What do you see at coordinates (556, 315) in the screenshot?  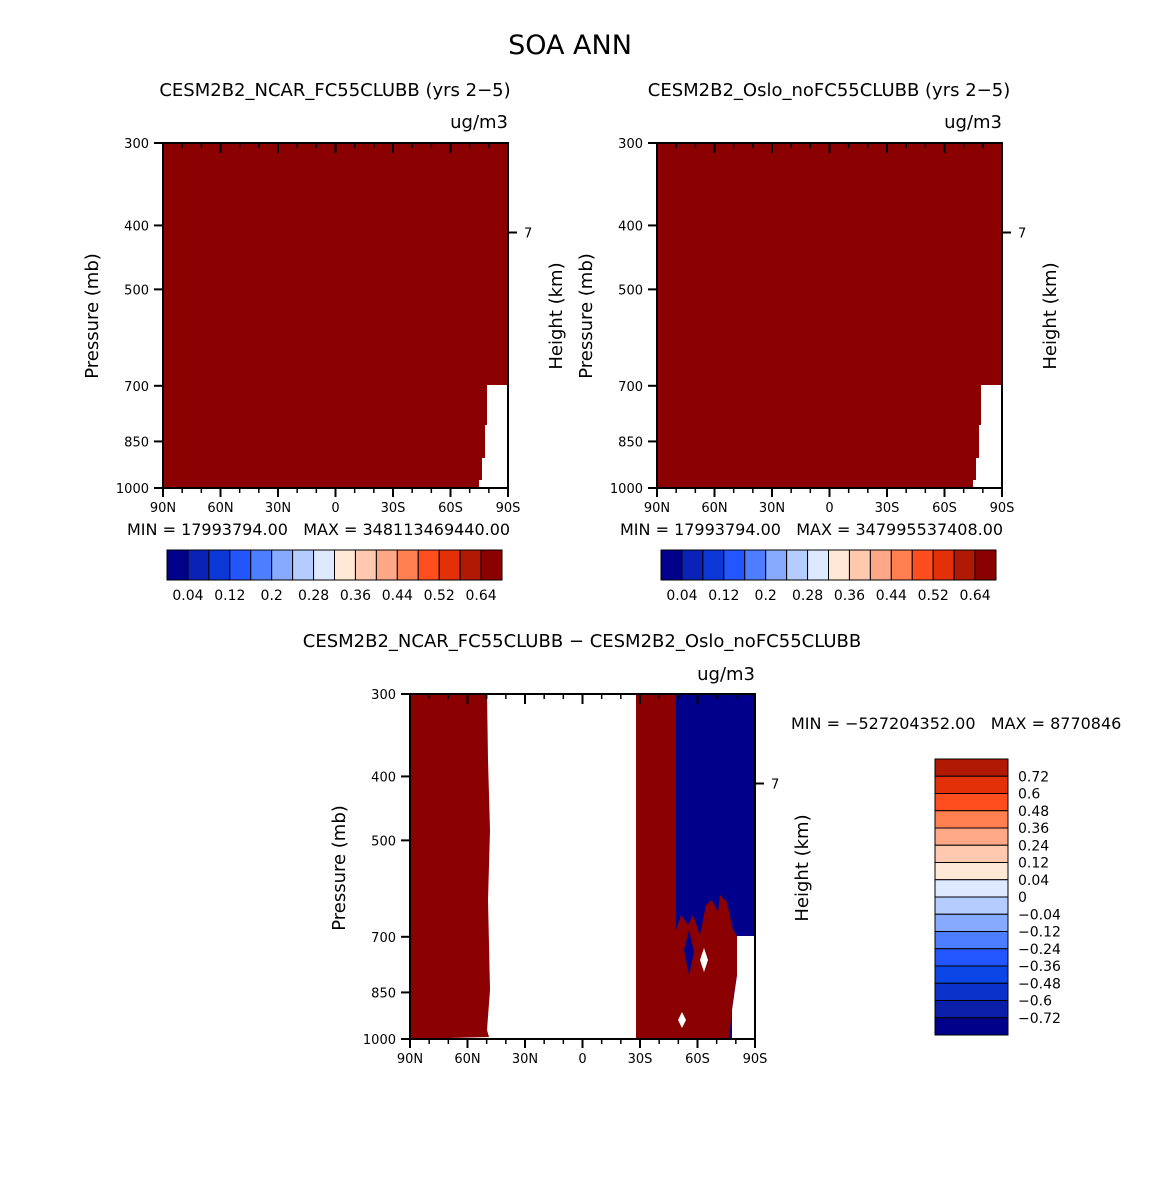 I see `panel-ncar-ylabel-right: Height (km)` at bounding box center [556, 315].